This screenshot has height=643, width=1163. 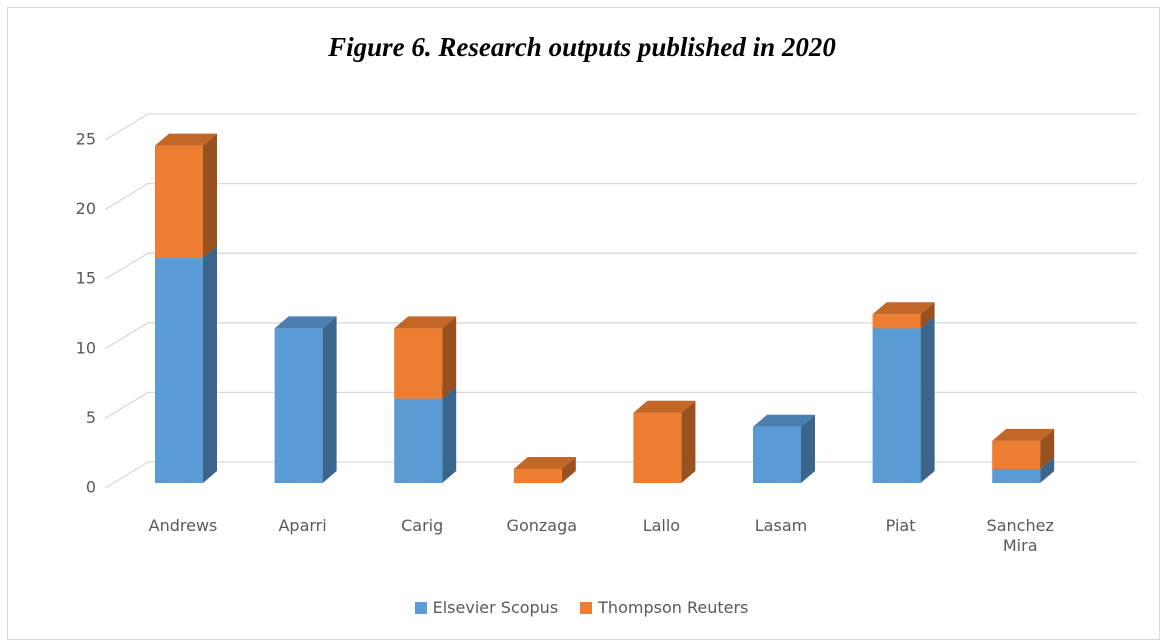 What do you see at coordinates (91, 417) in the screenshot?
I see `y-tick-label: 5` at bounding box center [91, 417].